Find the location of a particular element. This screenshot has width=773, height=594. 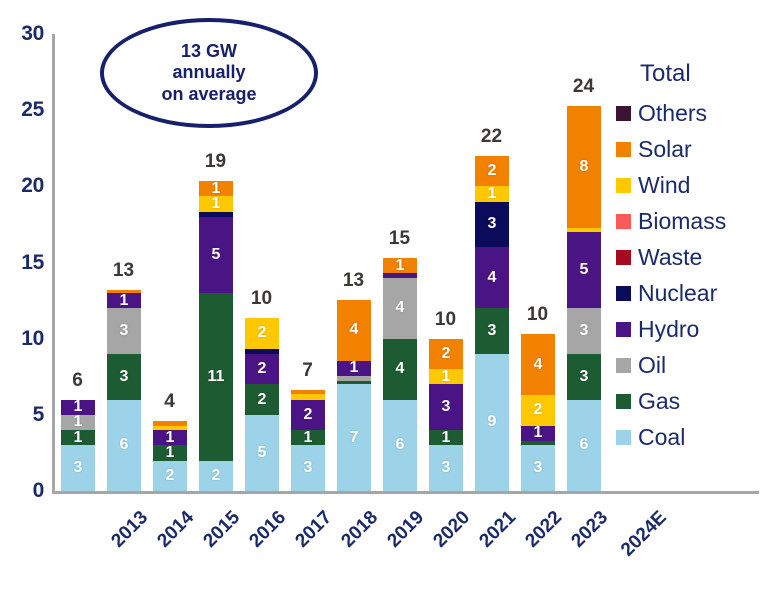

bar-group-2024E: 8 5 3 3 6 24 is located at coordinates (583, 262).